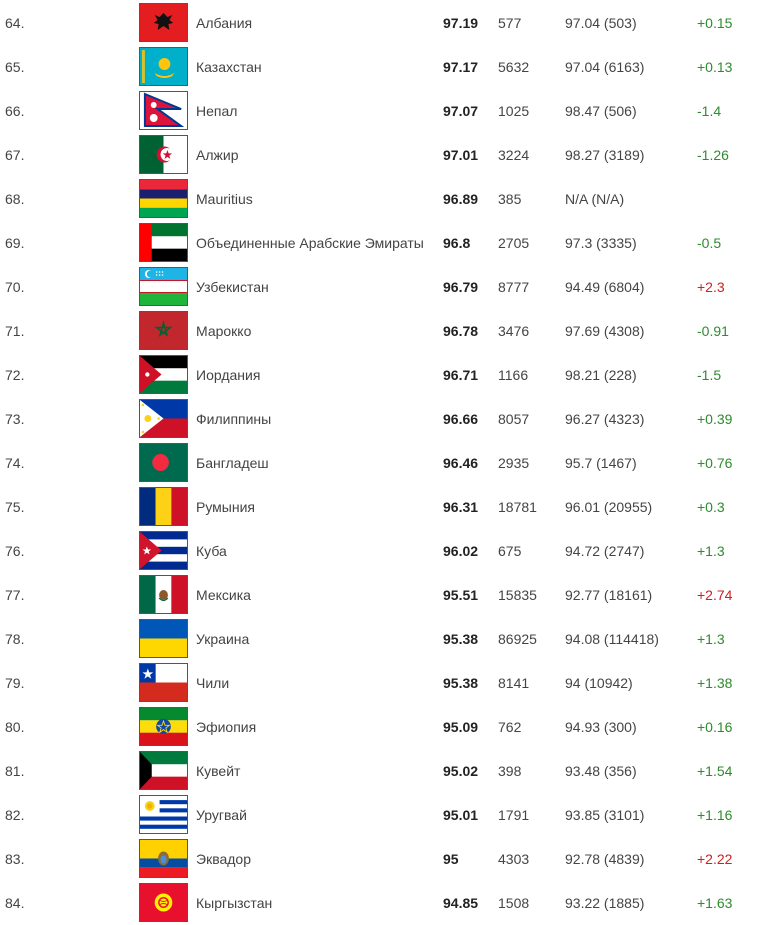 The width and height of the screenshot is (771, 925). I want to click on sample-count: 86925, so click(517, 639).